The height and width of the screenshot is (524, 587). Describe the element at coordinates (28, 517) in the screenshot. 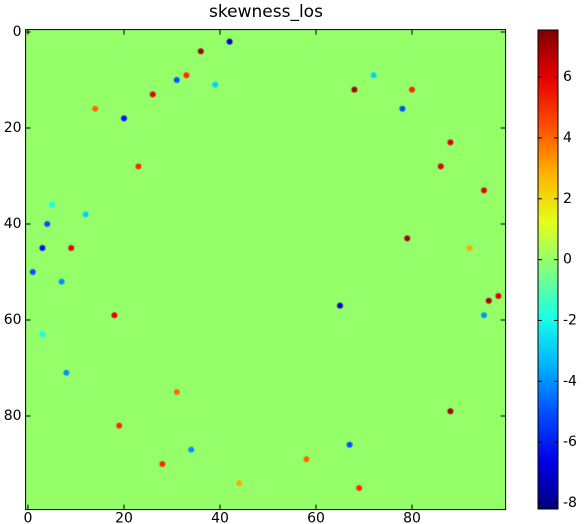

I see `x-tick-label: 0` at that location.